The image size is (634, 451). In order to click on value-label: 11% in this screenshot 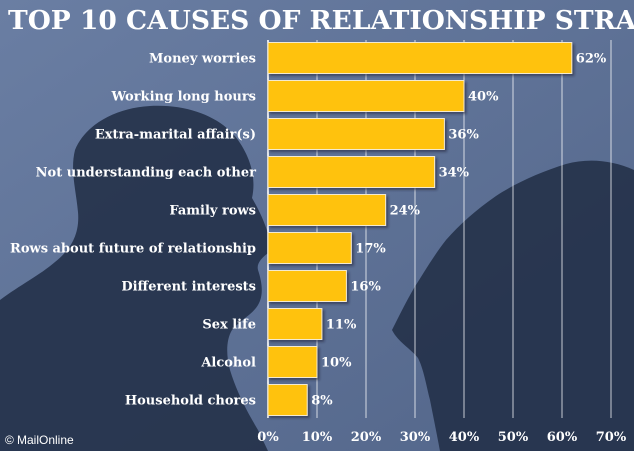, I will do `click(341, 325)`.